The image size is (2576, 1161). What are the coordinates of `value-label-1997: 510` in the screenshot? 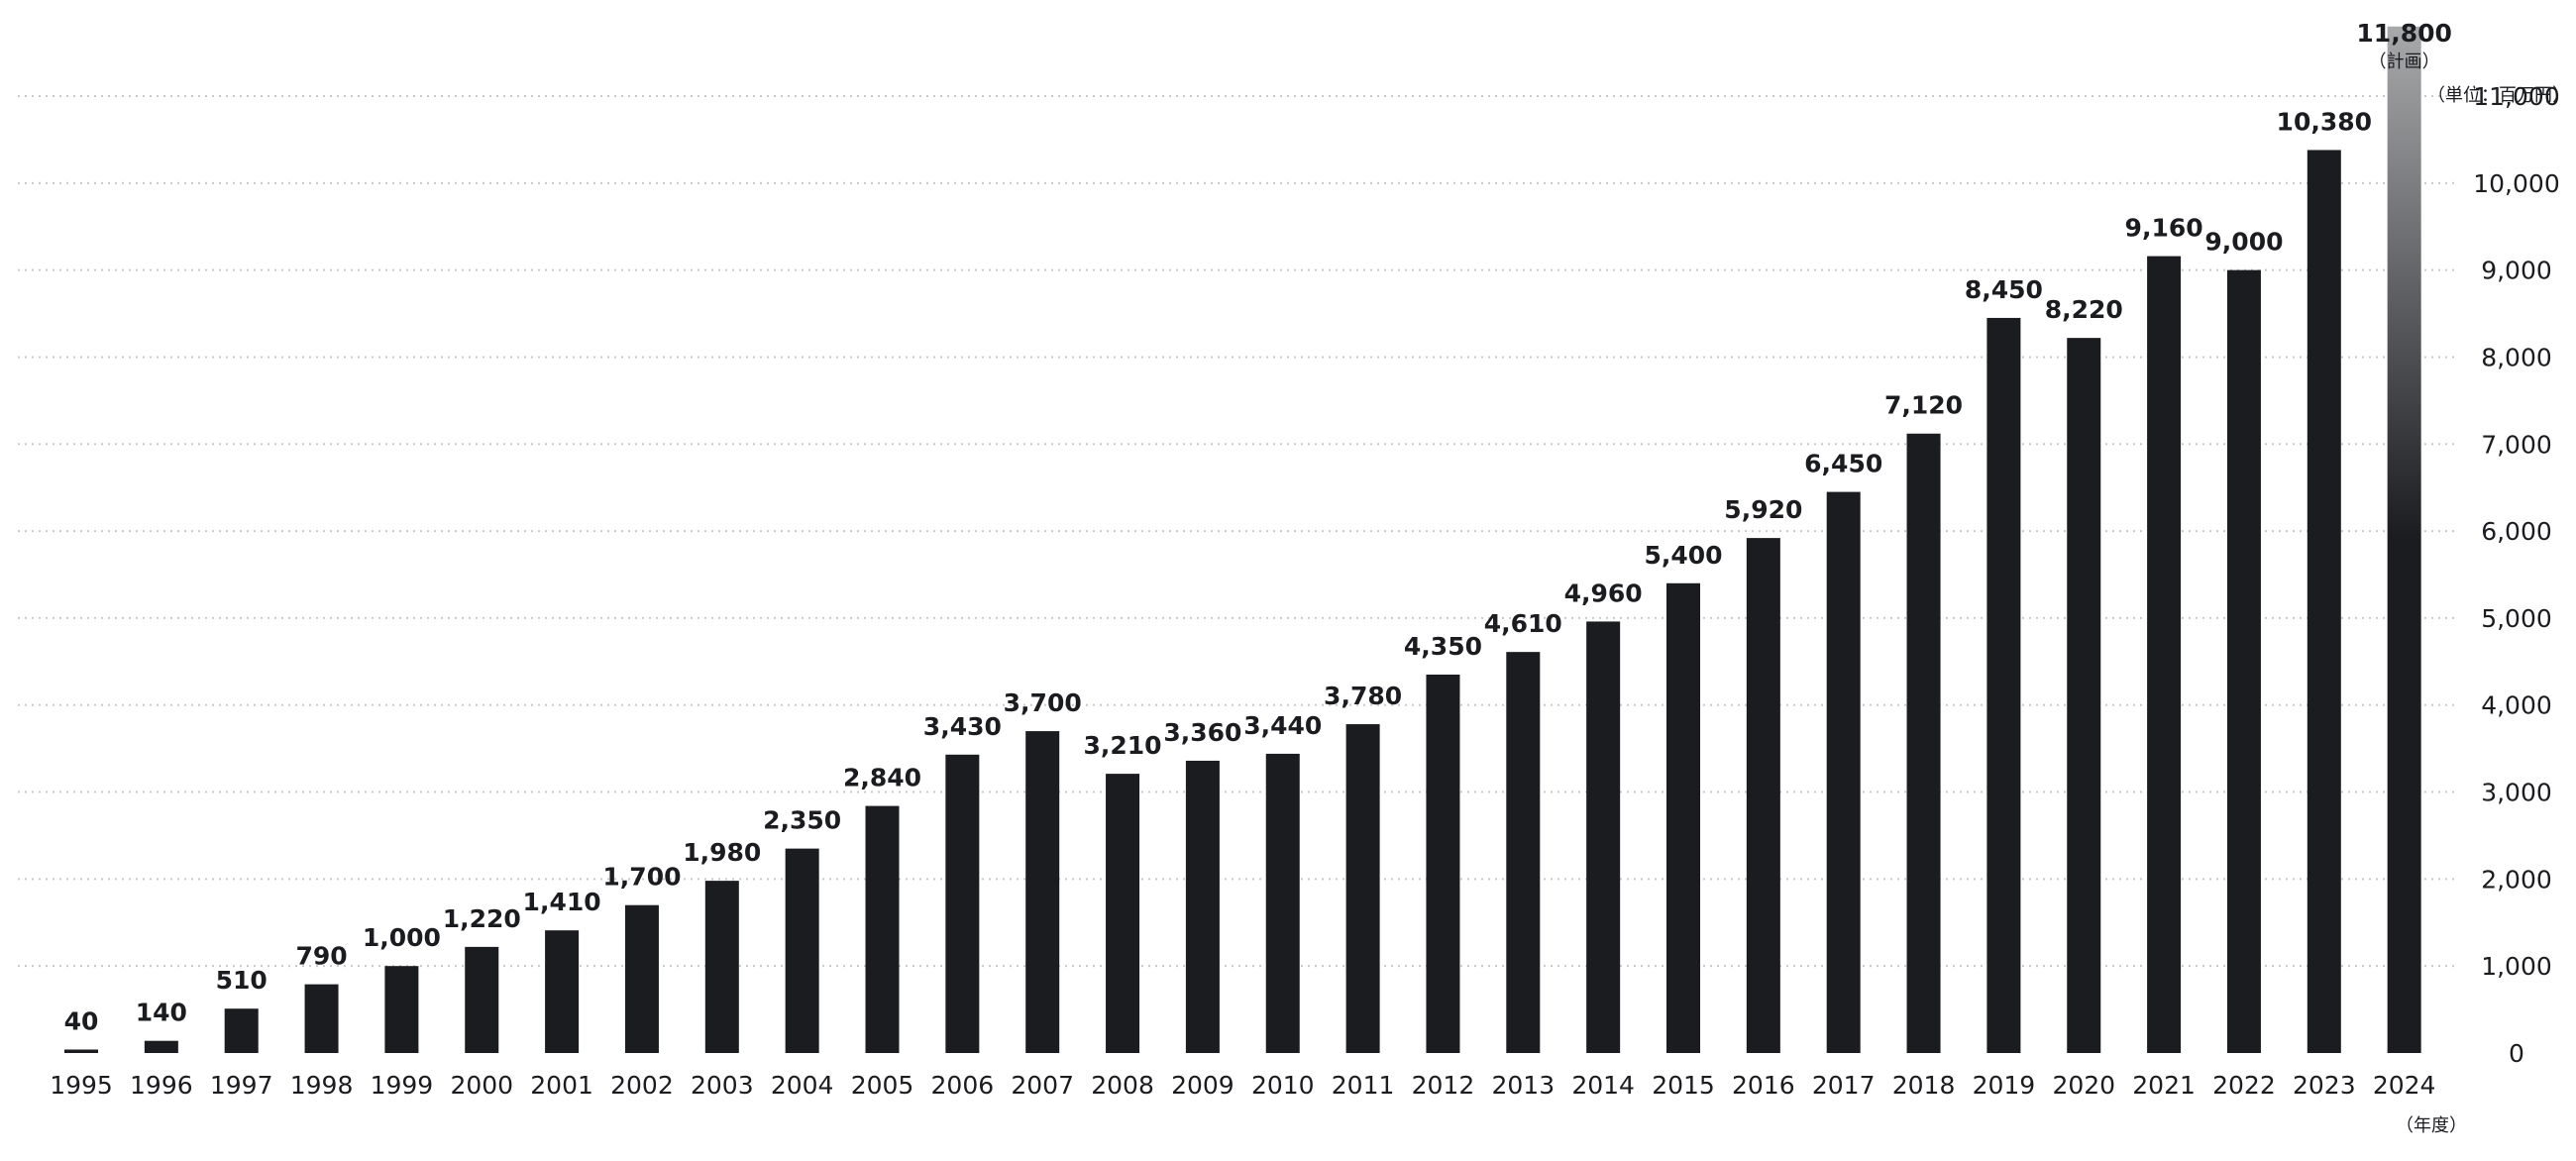 It's located at (242, 980).